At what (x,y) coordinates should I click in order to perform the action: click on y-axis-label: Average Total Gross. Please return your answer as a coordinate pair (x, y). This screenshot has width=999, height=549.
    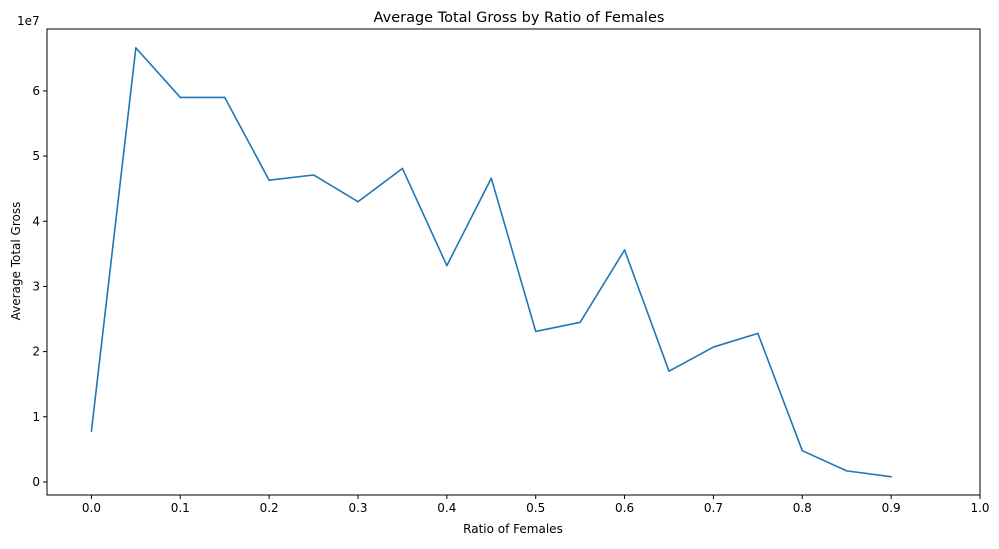
    Looking at the image, I should click on (16, 261).